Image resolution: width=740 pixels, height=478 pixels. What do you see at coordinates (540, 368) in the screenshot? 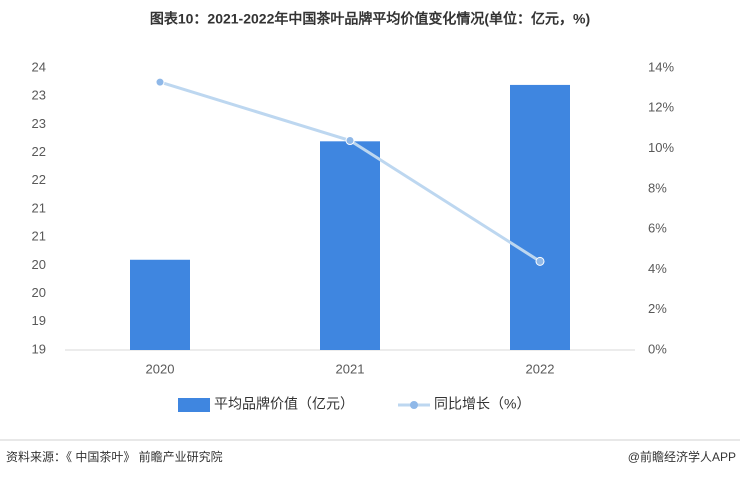
I see `x-tick-label: 2022` at bounding box center [540, 368].